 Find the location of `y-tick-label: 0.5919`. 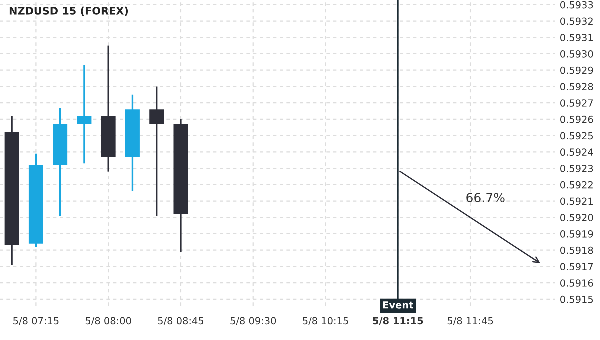

y-tick-label: 0.5919 is located at coordinates (577, 234).